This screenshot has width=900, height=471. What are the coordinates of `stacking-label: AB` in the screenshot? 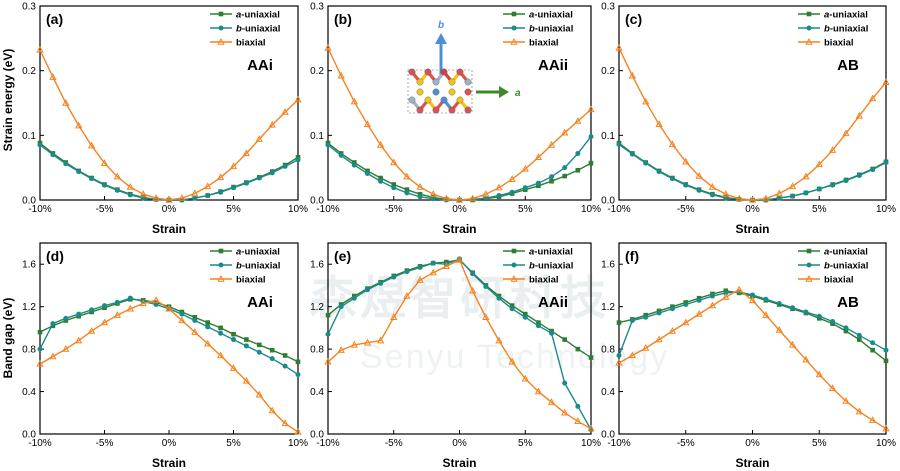 It's located at (848, 302).